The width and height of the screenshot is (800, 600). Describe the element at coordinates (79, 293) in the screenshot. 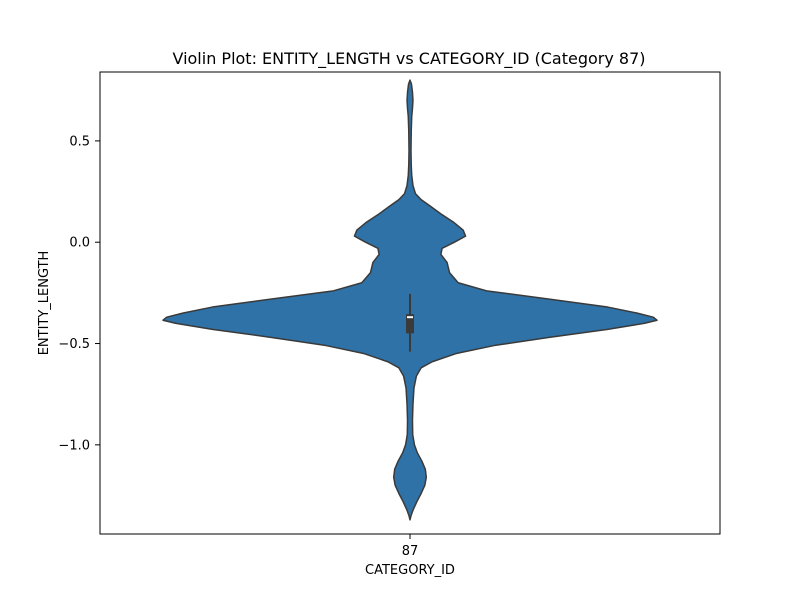

I see `y-axis-ticks: 0.5 0.0 −0.5 −1.0` at that location.